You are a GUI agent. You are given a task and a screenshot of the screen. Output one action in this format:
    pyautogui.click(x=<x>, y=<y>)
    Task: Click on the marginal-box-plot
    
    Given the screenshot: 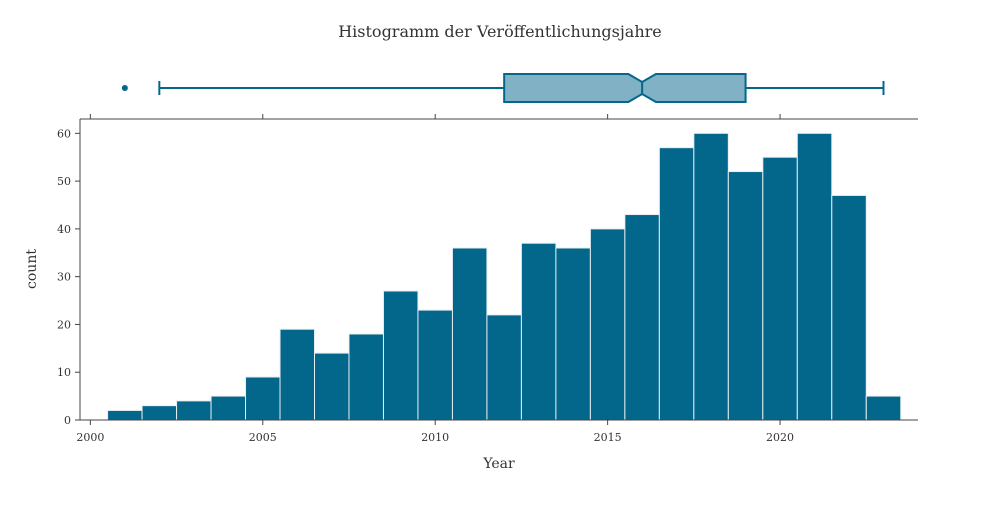 What is the action you would take?
    pyautogui.click(x=503, y=88)
    